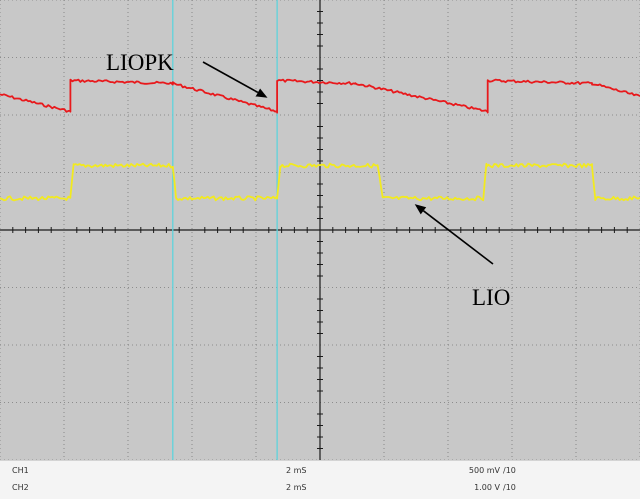  What do you see at coordinates (230, 77) in the screenshot?
I see `annotation-arrow-liopk` at bounding box center [230, 77].